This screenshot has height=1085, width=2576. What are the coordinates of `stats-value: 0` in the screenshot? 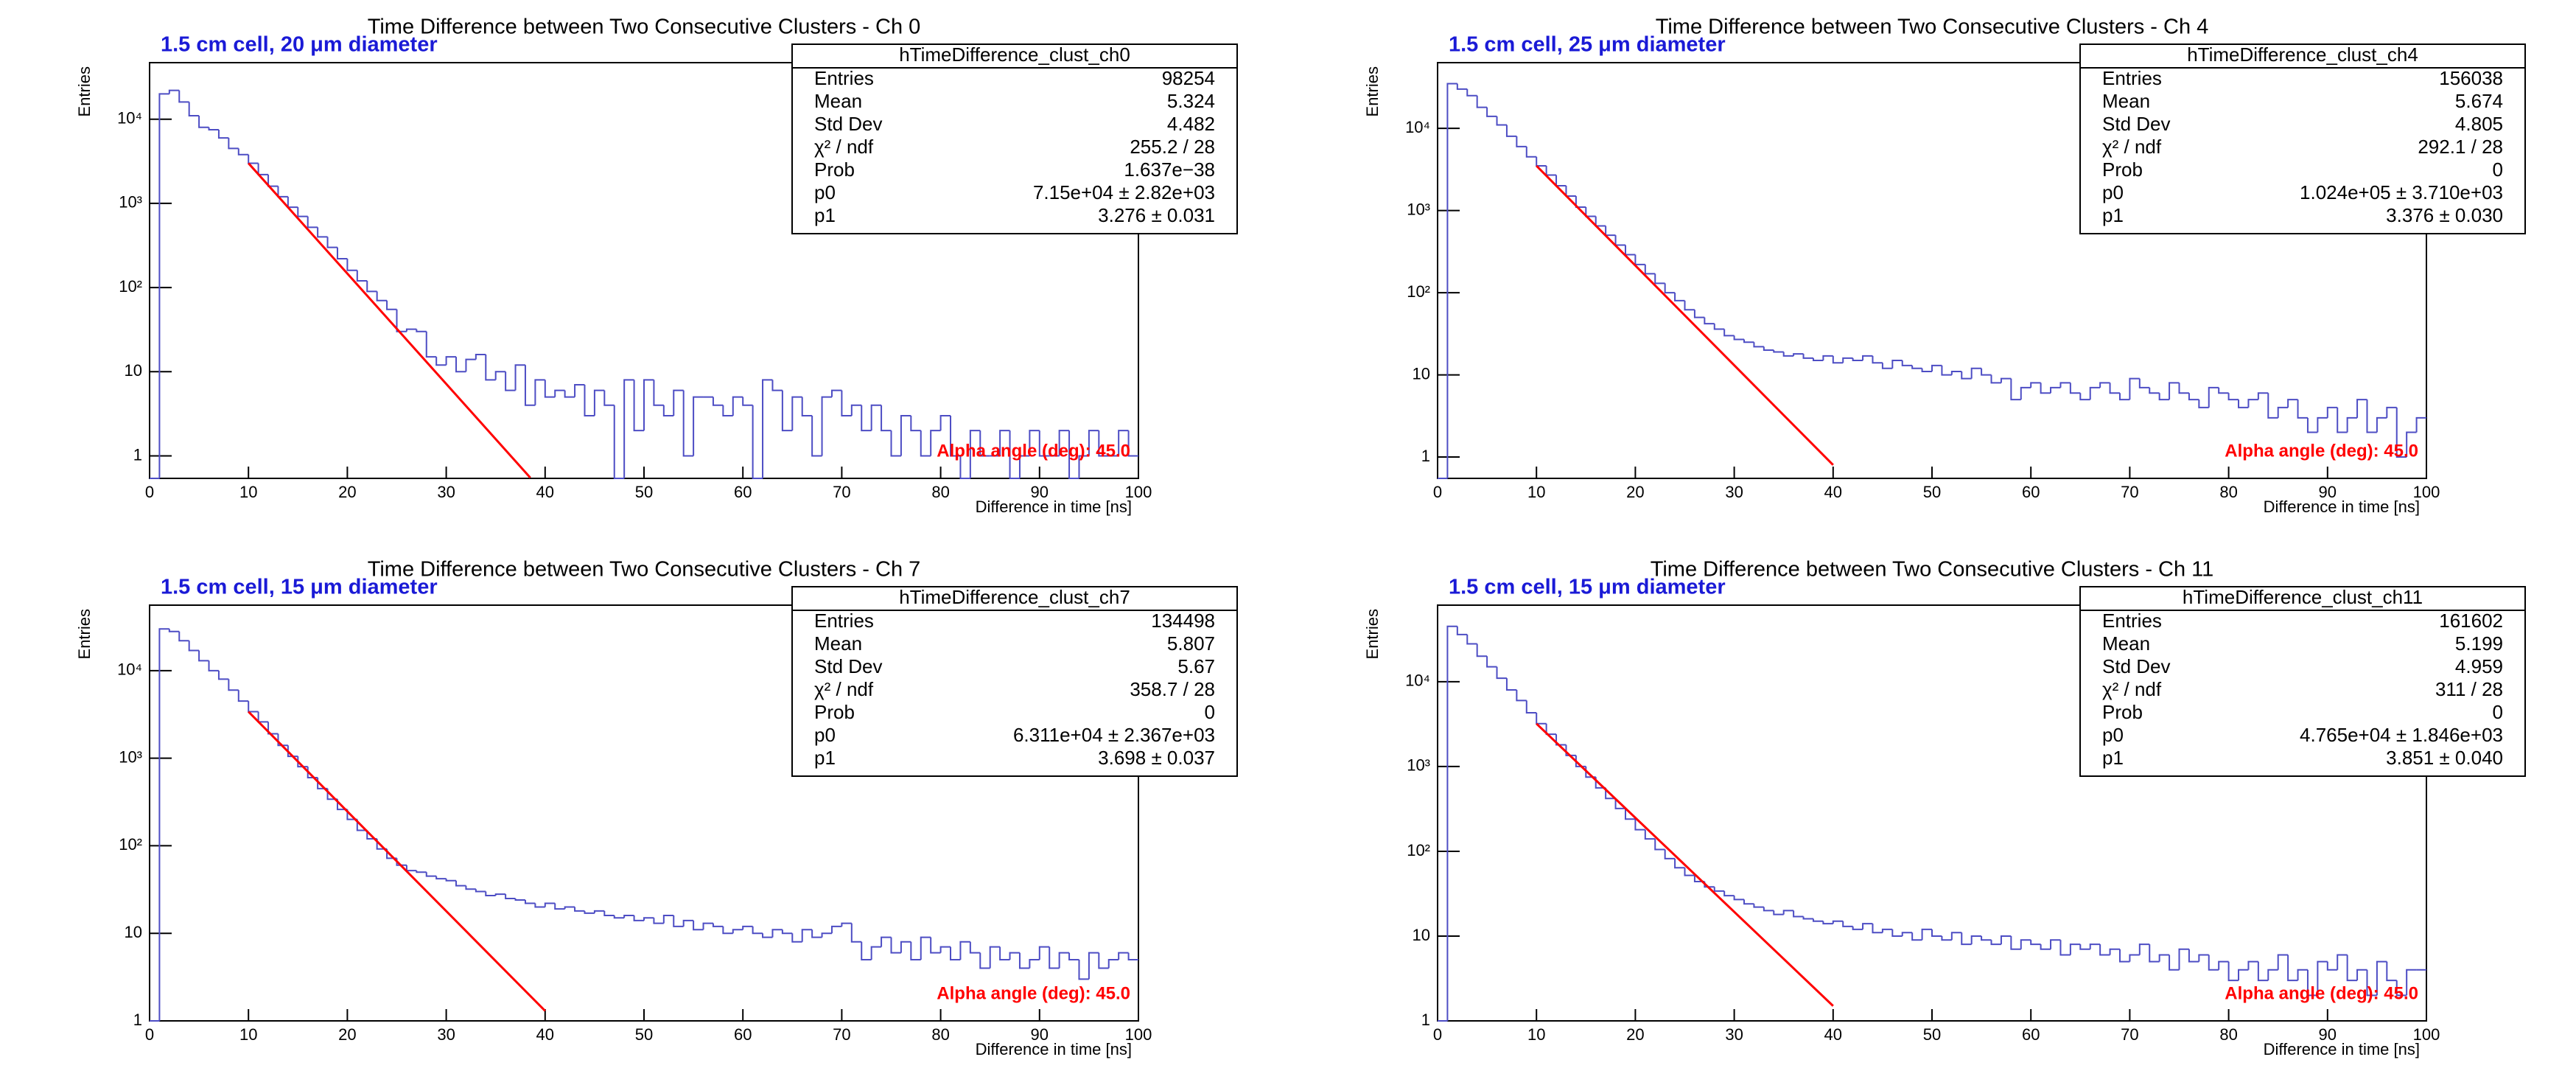 It's located at (2498, 712).